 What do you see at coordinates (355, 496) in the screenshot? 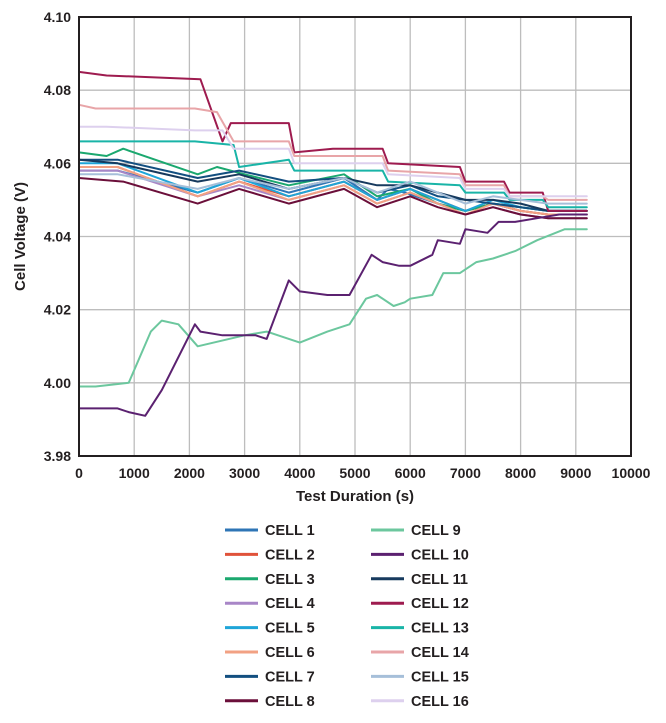
I see `x-axis-title: Test Duration (s)` at bounding box center [355, 496].